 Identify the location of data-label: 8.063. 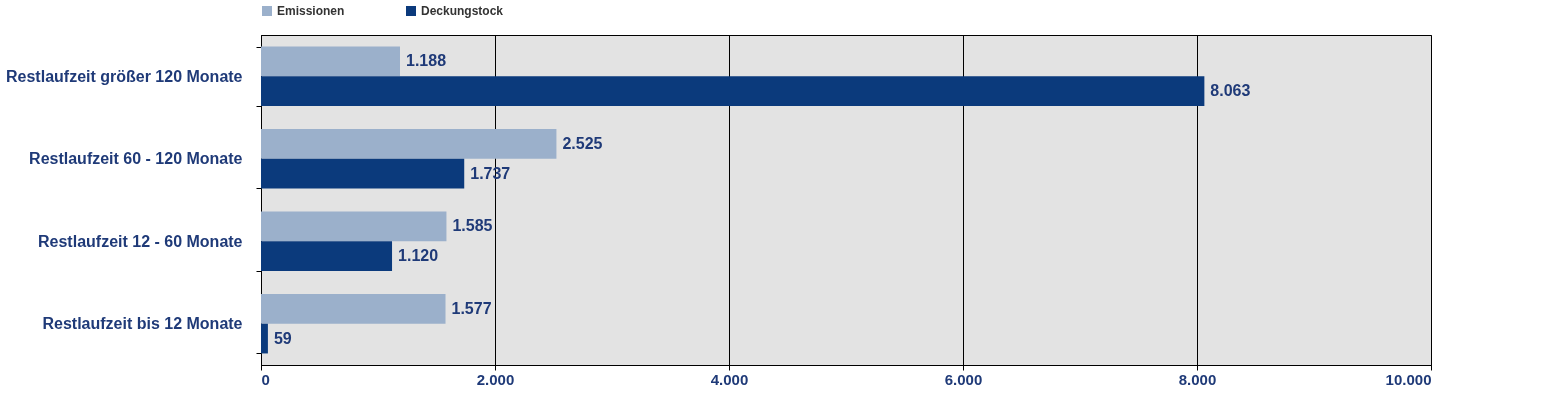
(1230, 91).